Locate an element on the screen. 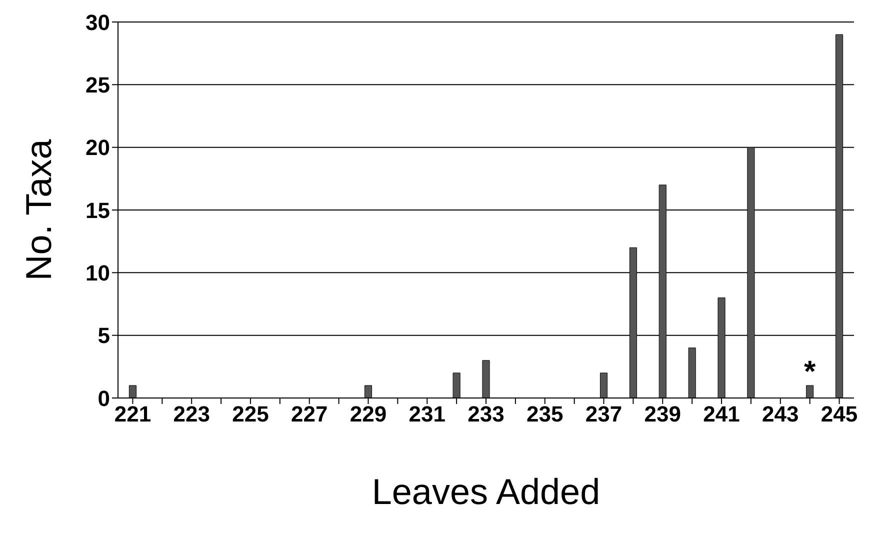 This screenshot has width=882, height=536. x-tick-label: 235 is located at coordinates (545, 414).